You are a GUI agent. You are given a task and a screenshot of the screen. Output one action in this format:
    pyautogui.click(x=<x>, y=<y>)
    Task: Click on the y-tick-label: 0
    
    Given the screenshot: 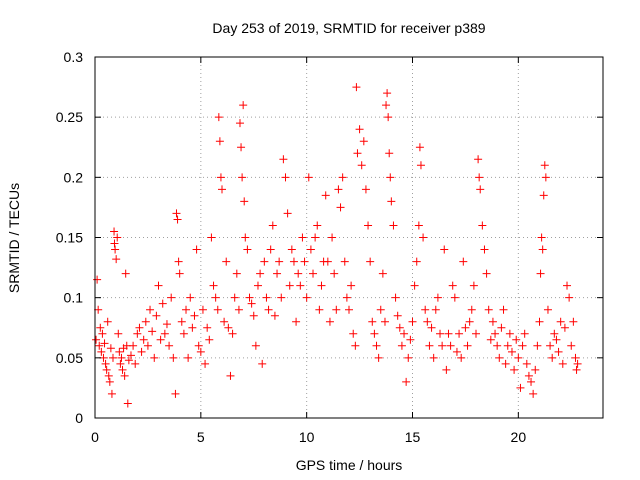 What is the action you would take?
    pyautogui.click(x=79, y=418)
    